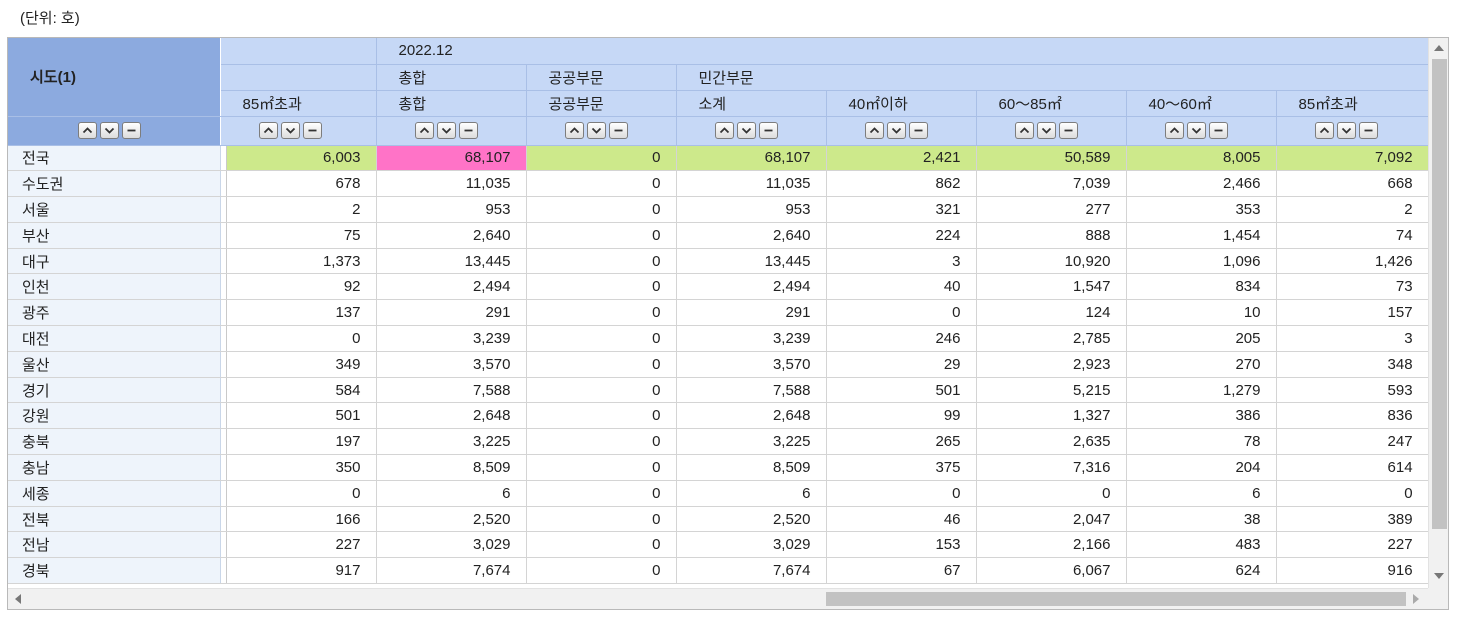 This screenshot has width=1458, height=622. I want to click on row-label: 부산, so click(114, 235).